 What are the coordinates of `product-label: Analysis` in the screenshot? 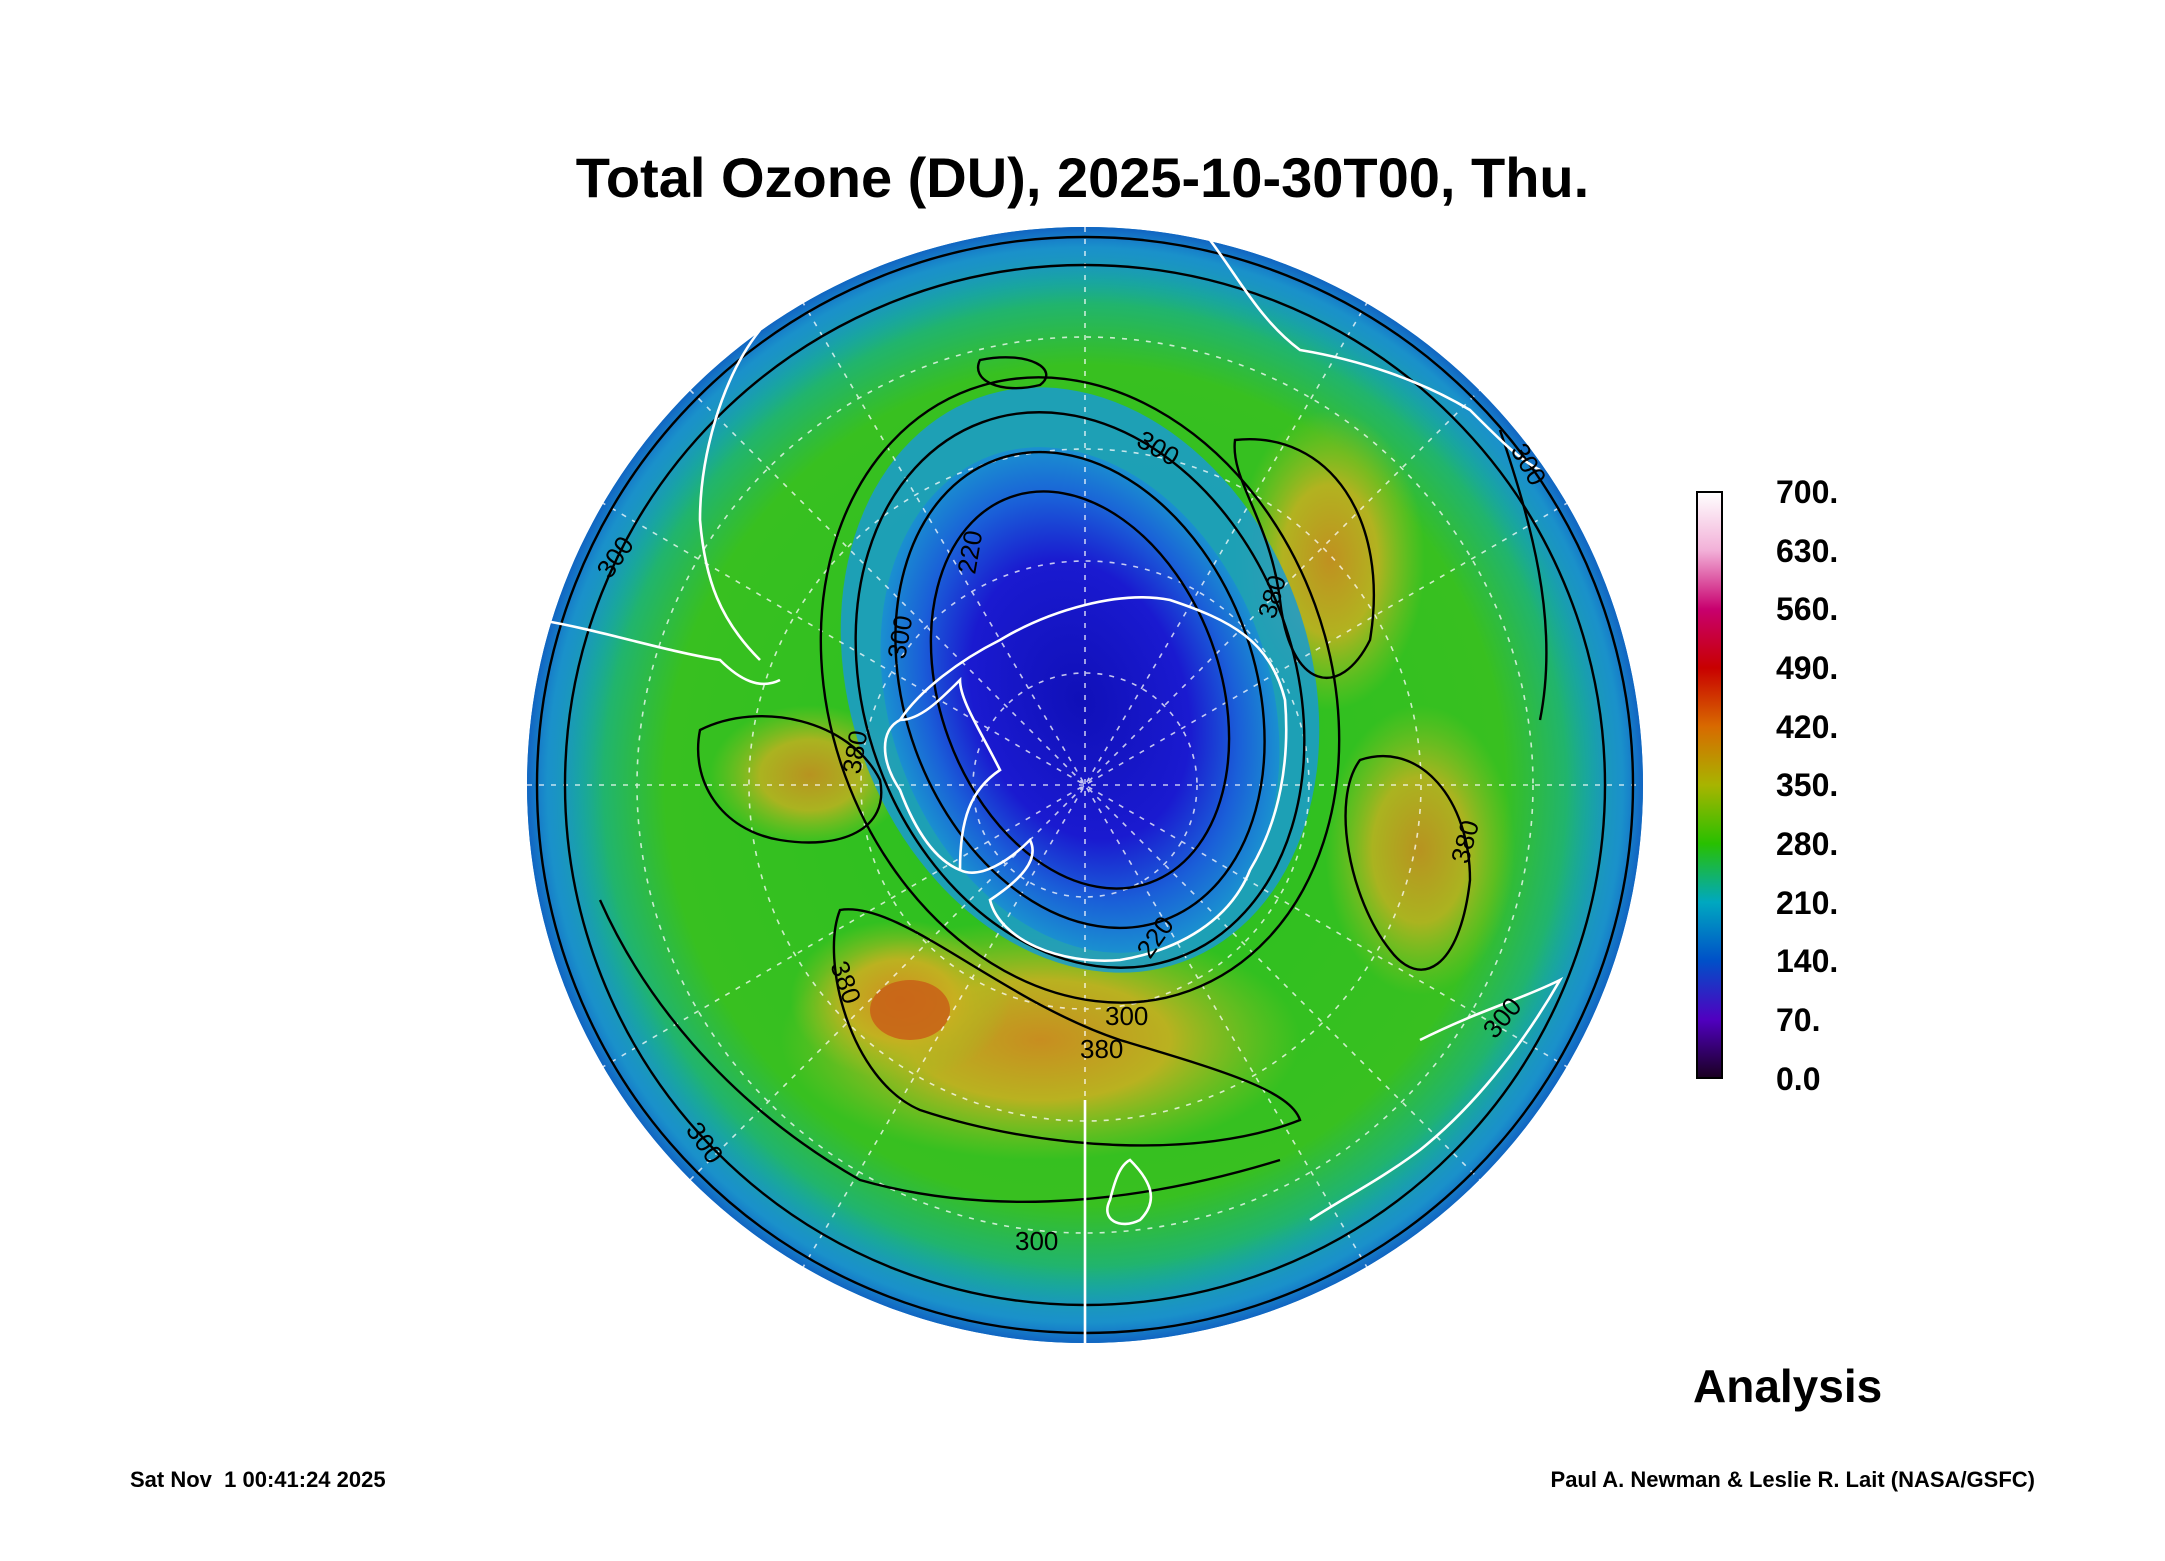 It's located at (1788, 1386).